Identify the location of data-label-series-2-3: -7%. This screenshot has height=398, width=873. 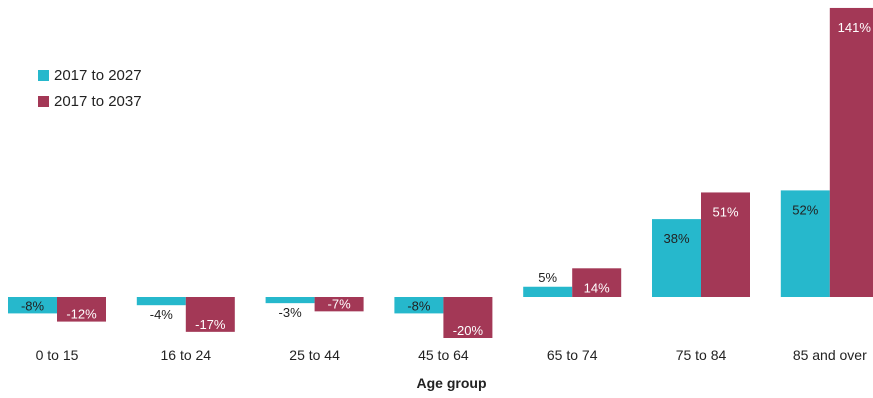
(340, 303).